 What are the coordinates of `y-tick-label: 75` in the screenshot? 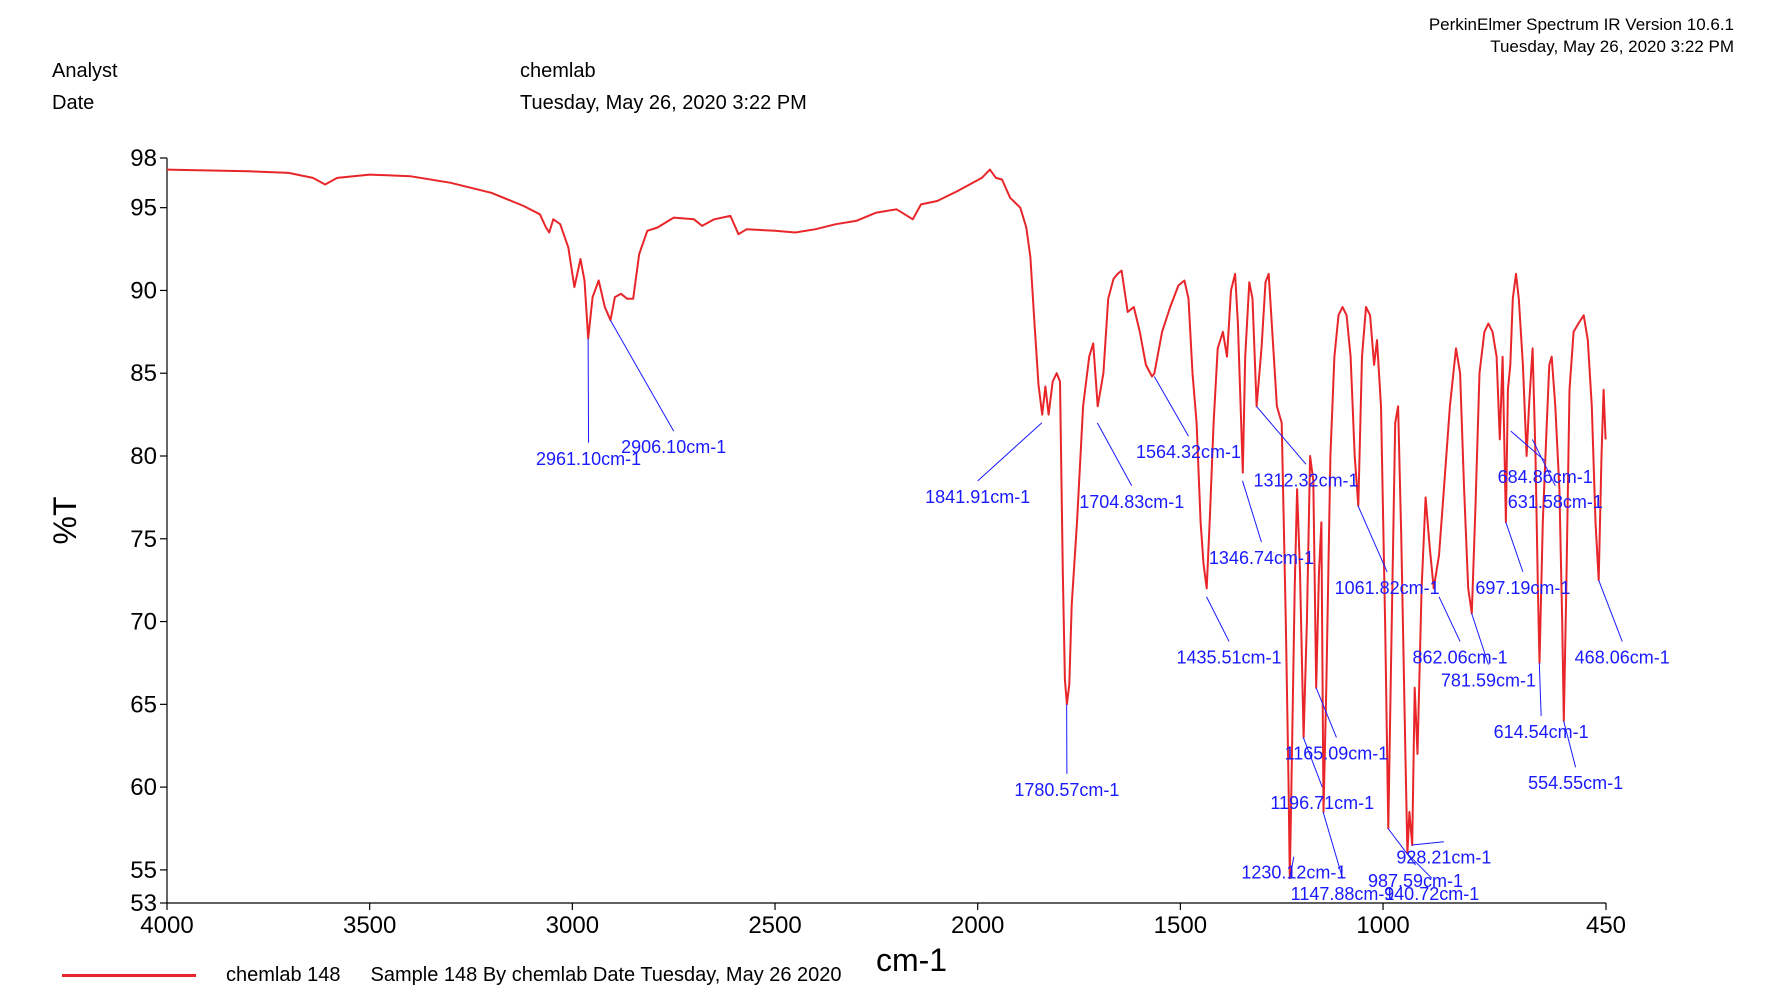 It's located at (143, 539).